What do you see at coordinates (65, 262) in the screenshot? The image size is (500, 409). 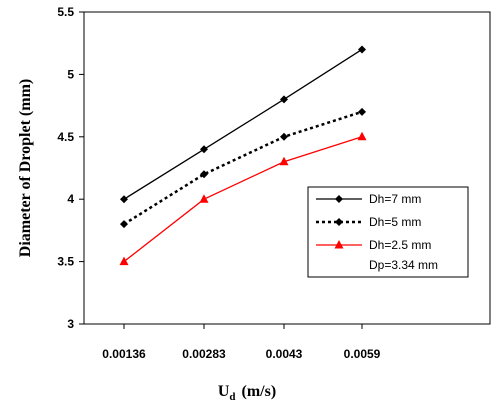 I see `y-tick-label: 3.5` at bounding box center [65, 262].